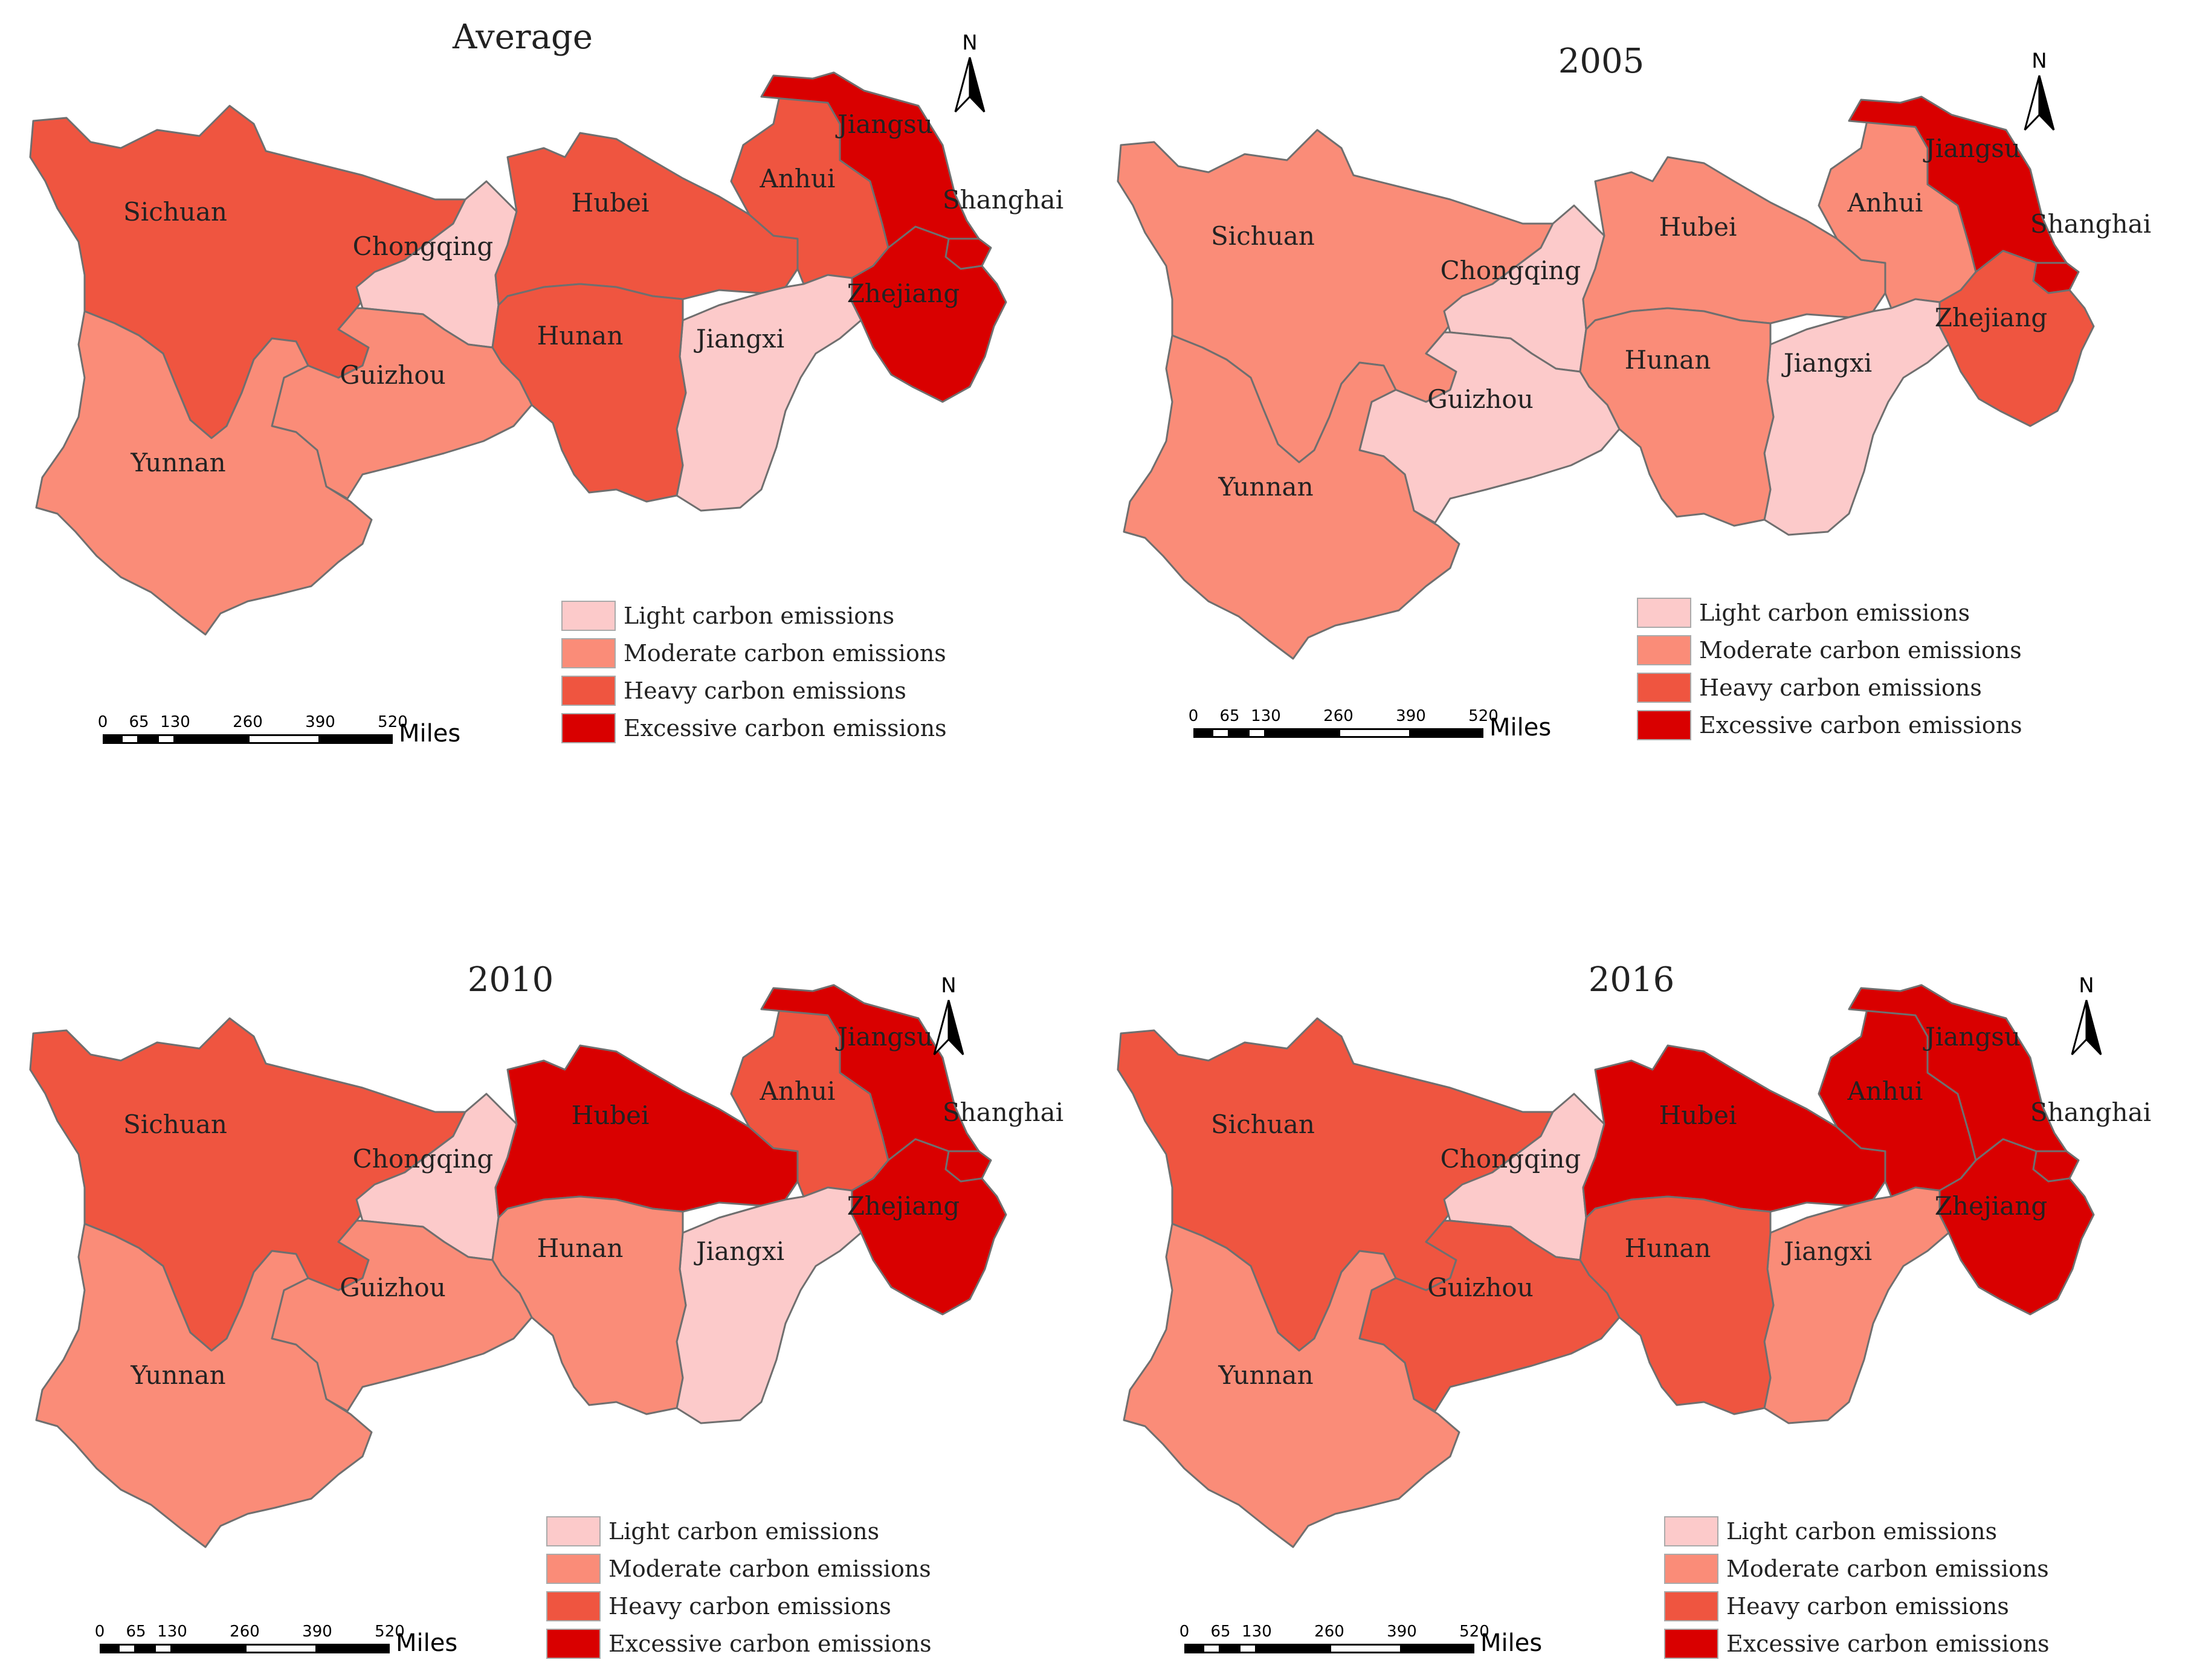  Describe the element at coordinates (511, 980) in the screenshot. I see `map-title: 2010` at that location.